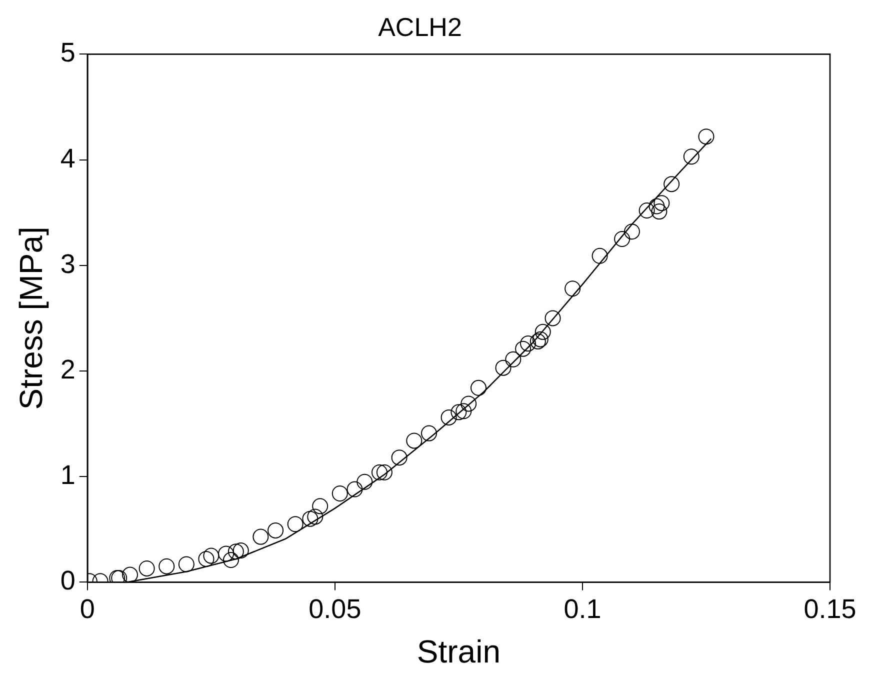  Describe the element at coordinates (583, 609) in the screenshot. I see `x-tick-label: 0.1` at that location.